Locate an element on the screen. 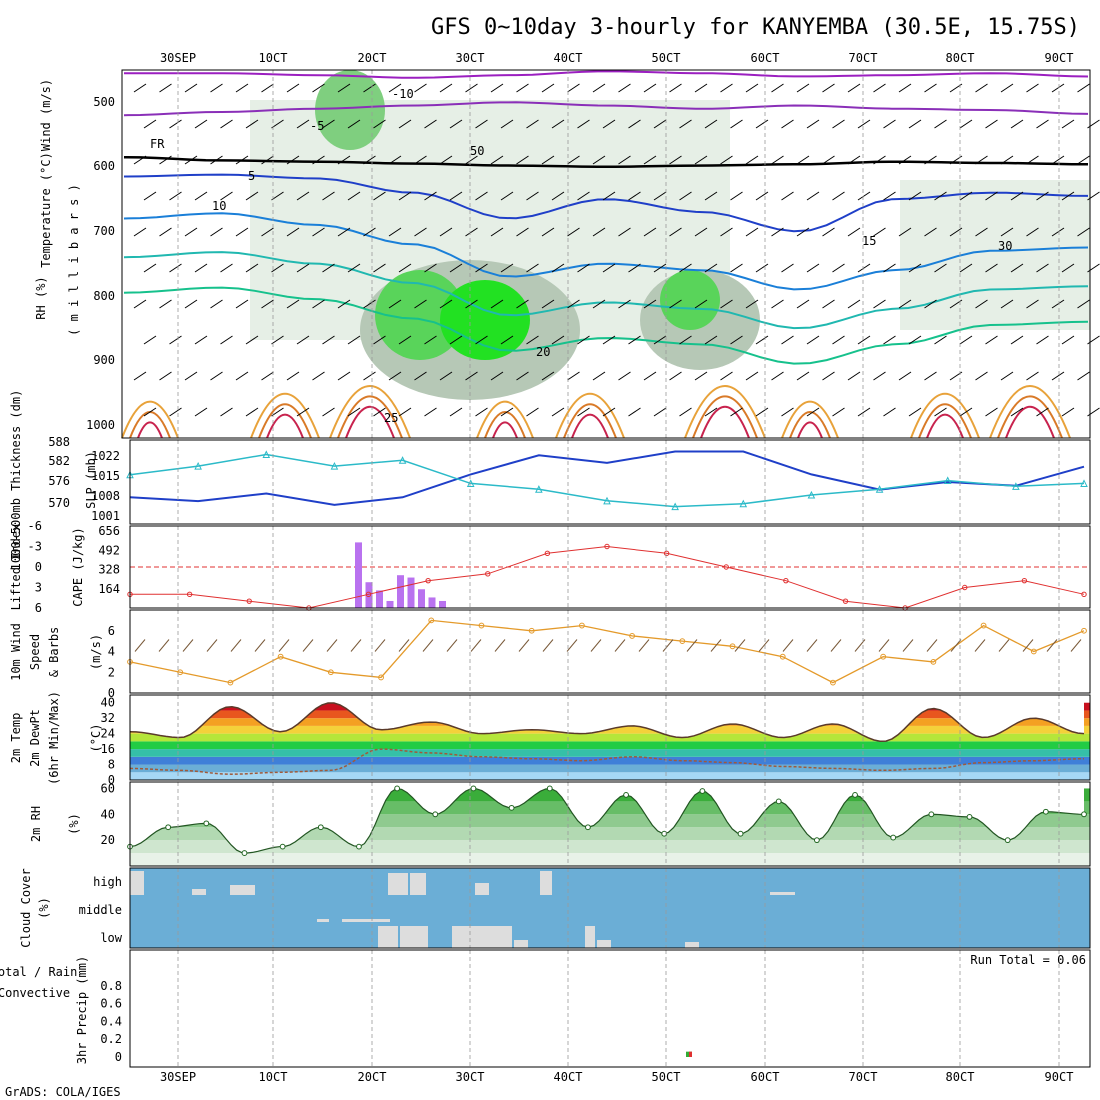 Image resolution: width=1100 pixels, height=1100 pixels. cape-bar is located at coordinates (411, 592).